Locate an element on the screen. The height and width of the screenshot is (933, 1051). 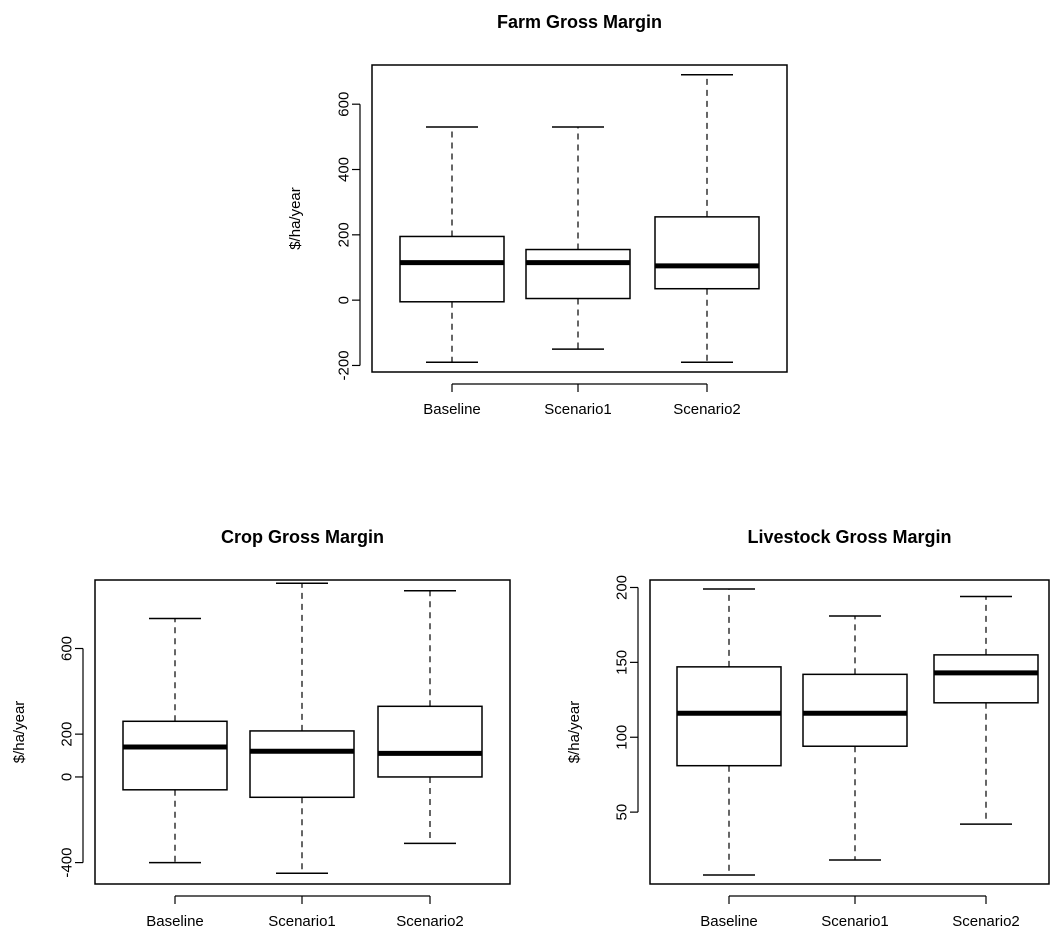
y-tick-label: -200 is located at coordinates (344, 365).